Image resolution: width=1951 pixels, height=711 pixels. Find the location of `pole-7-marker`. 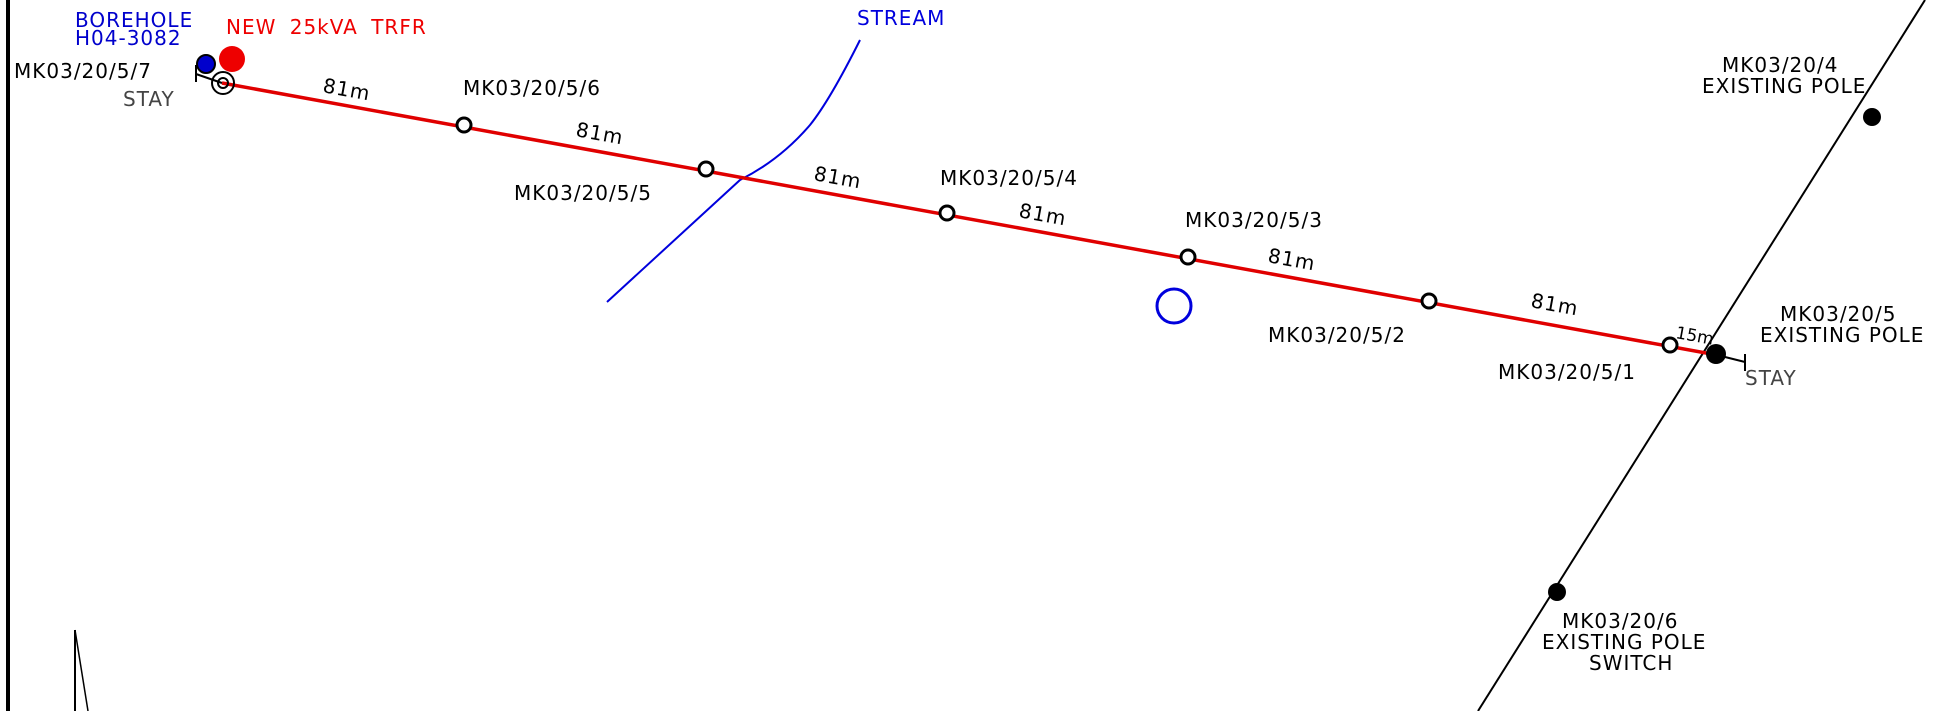

pole-7-marker is located at coordinates (223, 83).